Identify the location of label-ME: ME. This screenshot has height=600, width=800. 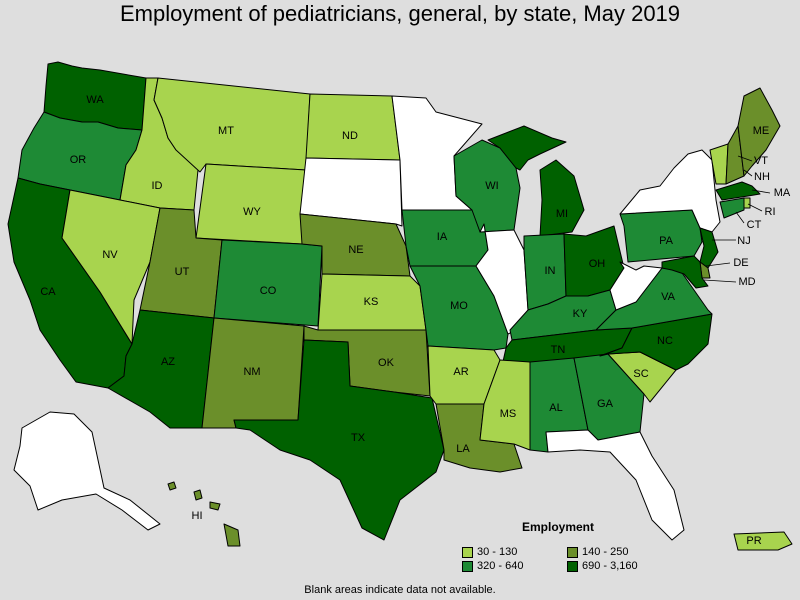
(761, 131).